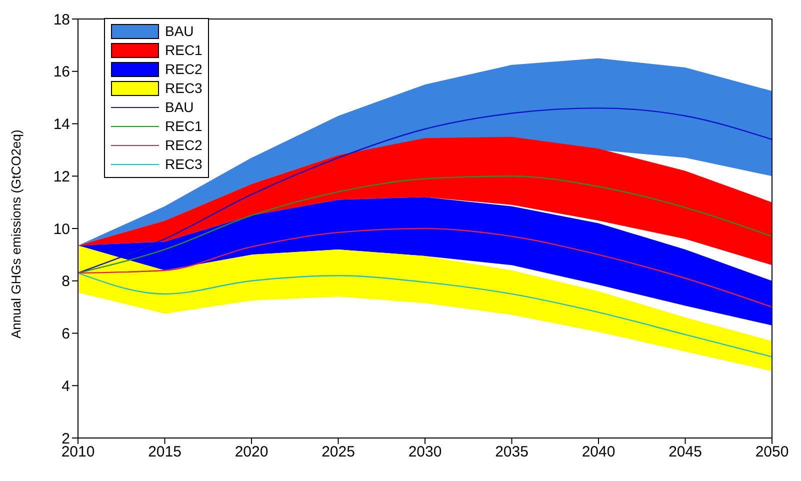 This screenshot has width=801, height=481. Describe the element at coordinates (61, 229) in the screenshot. I see `y-tick-label: 10` at that location.